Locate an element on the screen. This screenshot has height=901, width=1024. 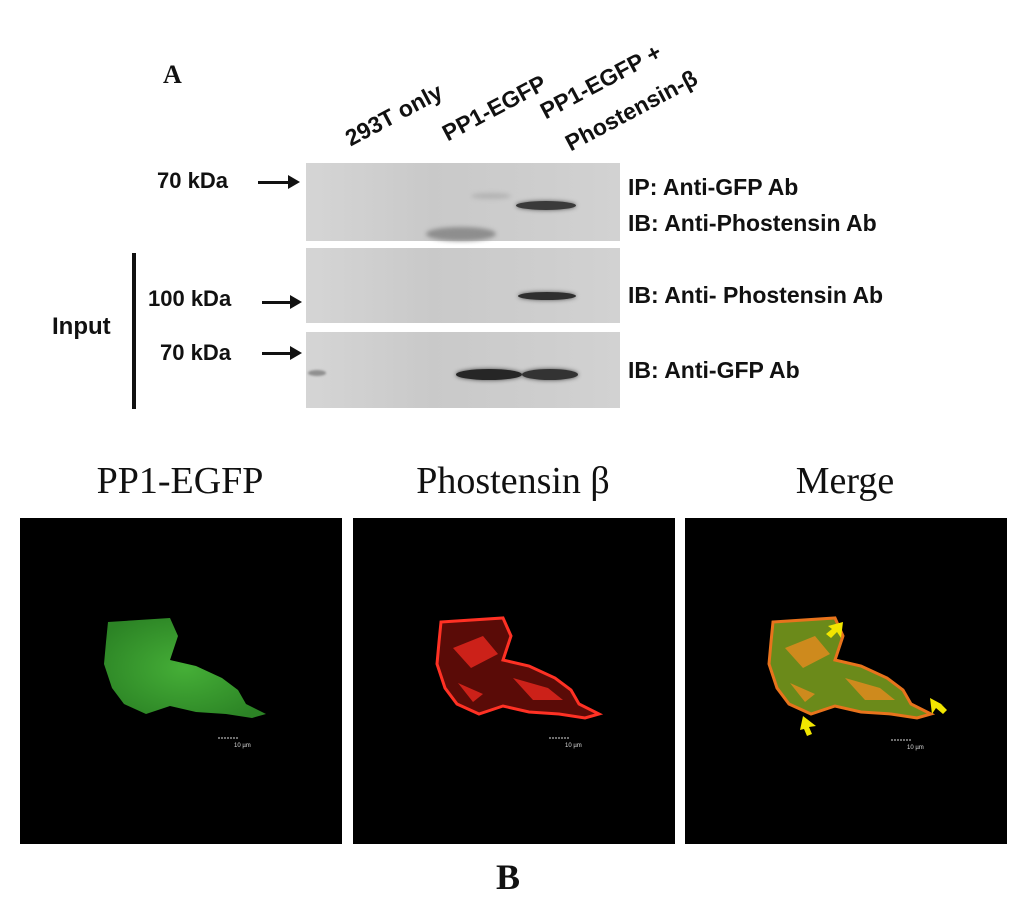
merge-cell-svg: 10 µm is located at coordinates (857, 683).